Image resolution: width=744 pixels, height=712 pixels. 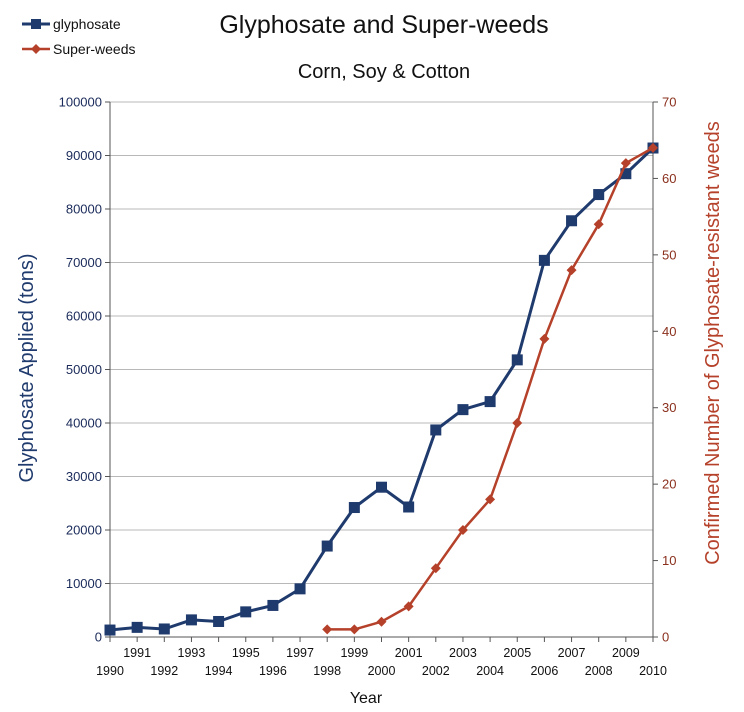 What do you see at coordinates (653, 671) in the screenshot?
I see `x-tick-label: 2010` at bounding box center [653, 671].